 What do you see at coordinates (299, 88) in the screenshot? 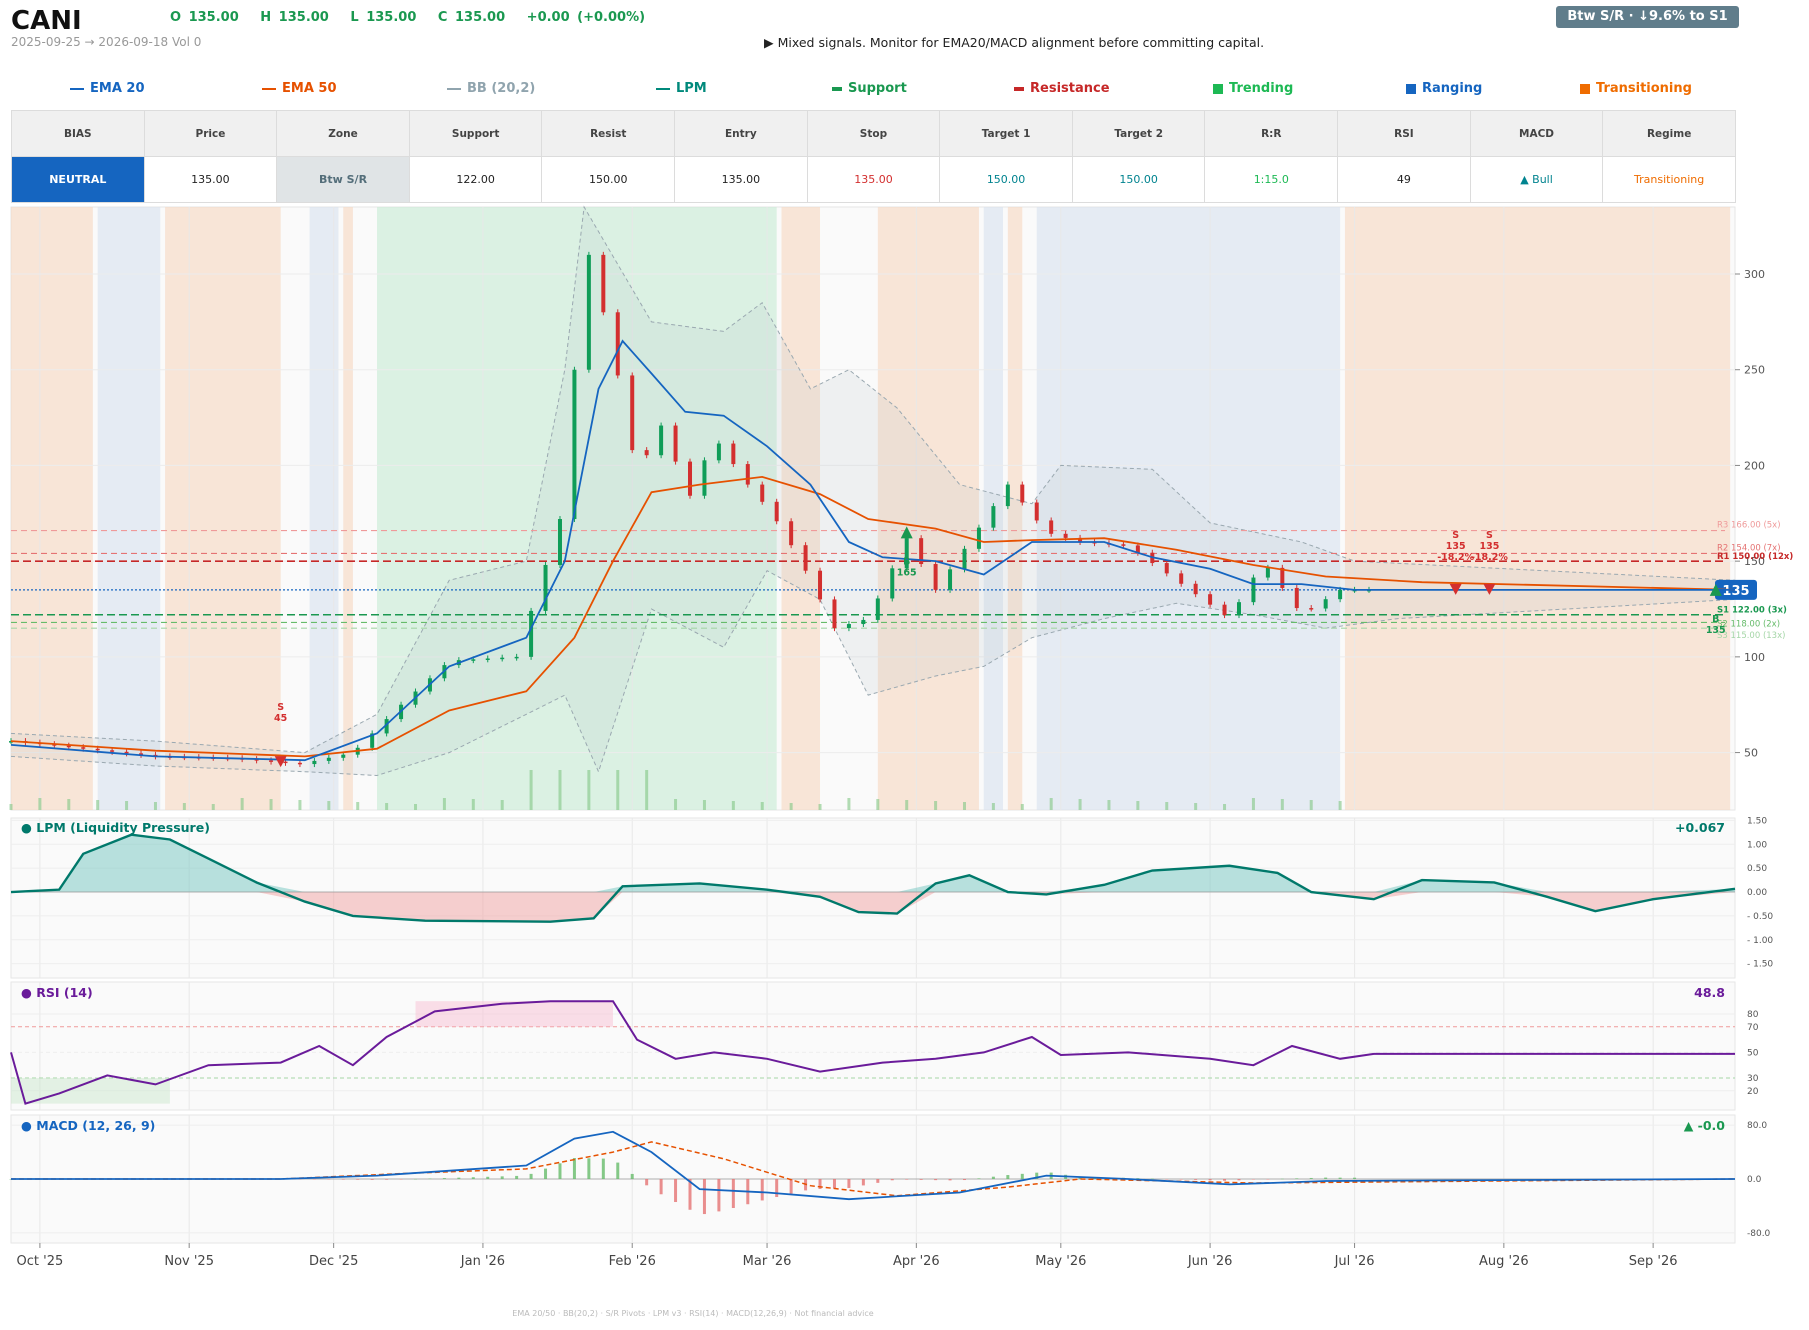
I see `legend-item-ema-50: EMA 50` at bounding box center [299, 88].